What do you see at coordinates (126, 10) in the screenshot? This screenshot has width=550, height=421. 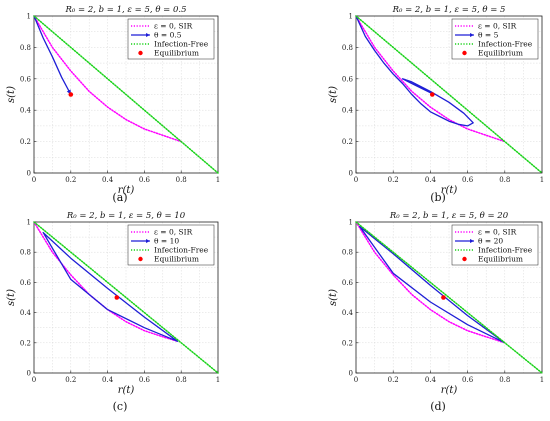 I see `panel-title: R₀ = 2, b = 1, ε = 5, θ = 0.5` at bounding box center [126, 10].